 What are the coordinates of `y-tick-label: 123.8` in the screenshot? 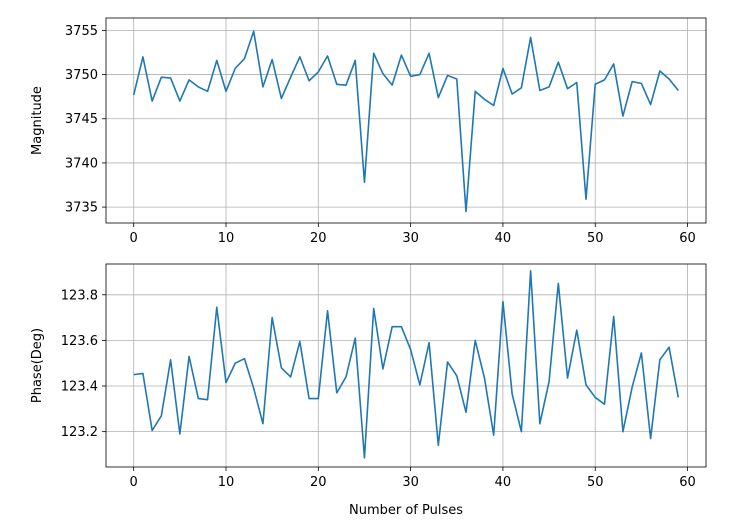 It's located at (79, 295).